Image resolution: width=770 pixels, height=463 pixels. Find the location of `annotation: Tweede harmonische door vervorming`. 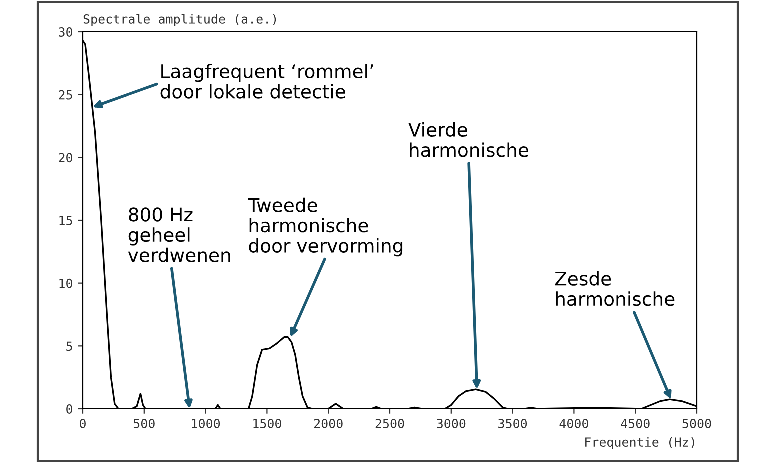

annotation: Tweede harmonische door vervorming is located at coordinates (325, 227).